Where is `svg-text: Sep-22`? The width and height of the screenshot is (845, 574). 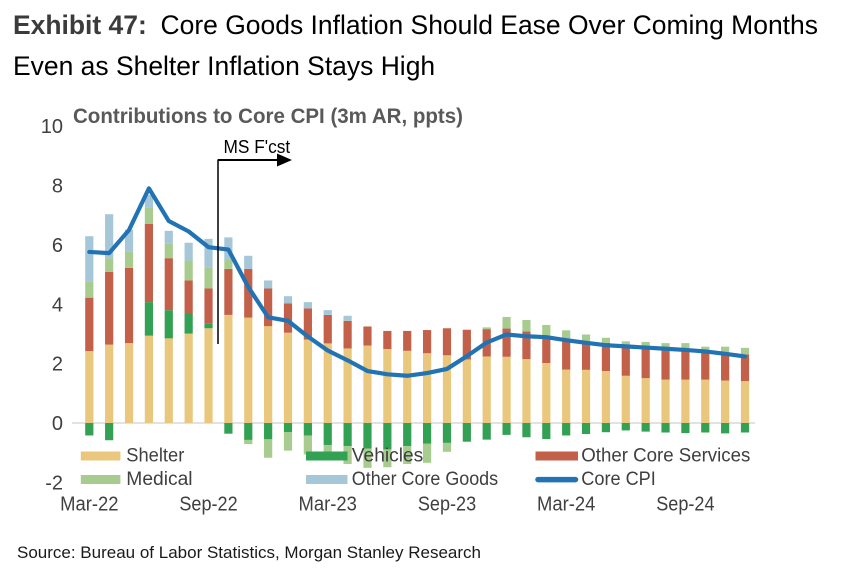 svg-text: Sep-22 is located at coordinates (208, 505).